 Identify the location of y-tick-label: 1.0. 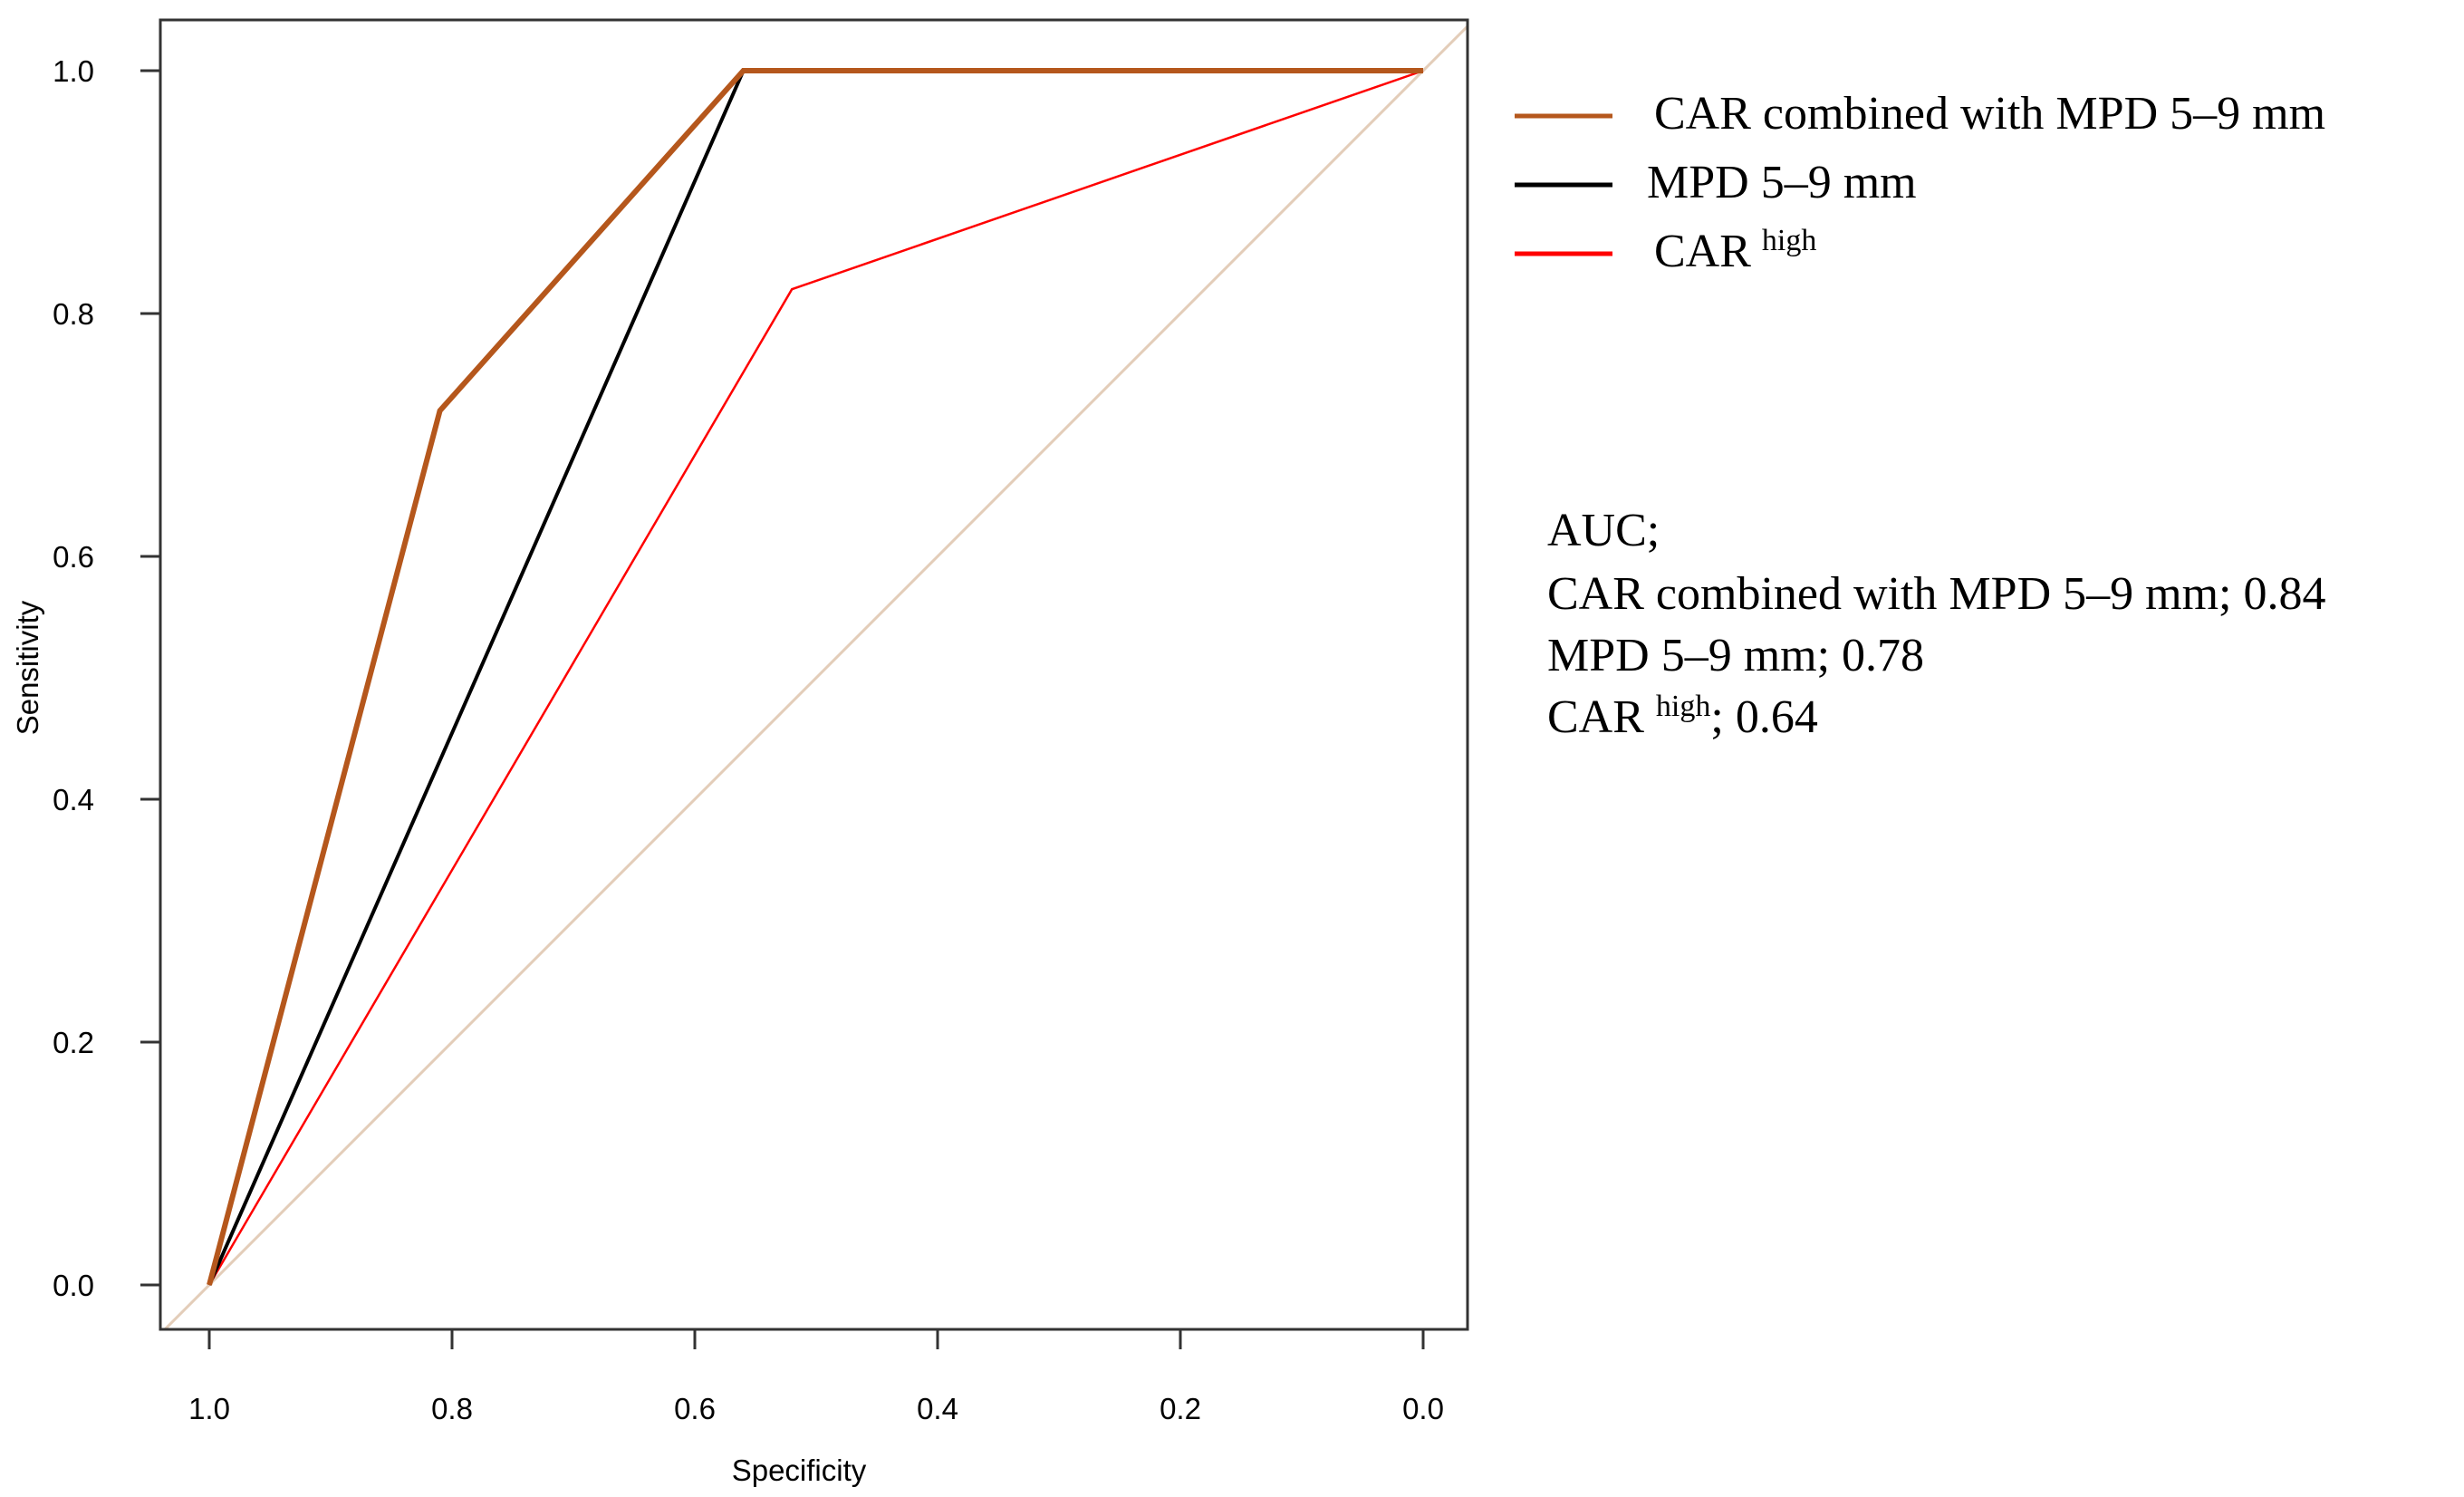
(73, 71).